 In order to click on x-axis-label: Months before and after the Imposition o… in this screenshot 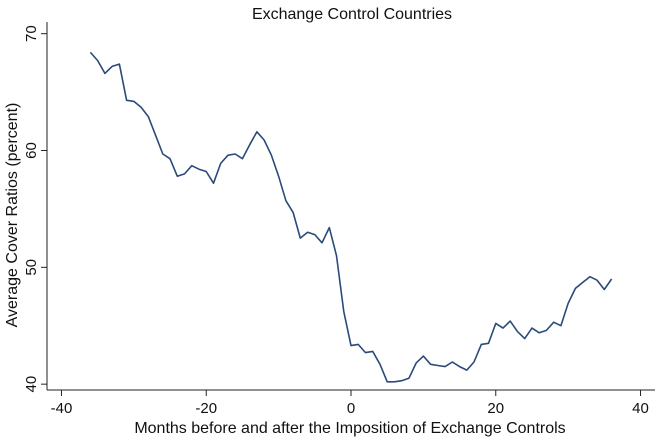, I will do `click(349, 428)`.